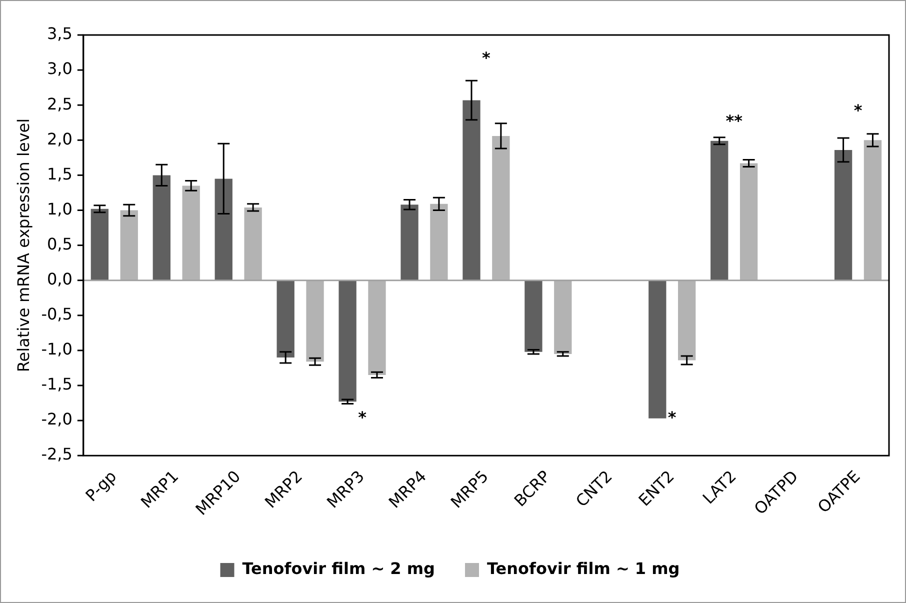  Describe the element at coordinates (56, 384) in the screenshot. I see `y-tick-label: -1,5` at that location.